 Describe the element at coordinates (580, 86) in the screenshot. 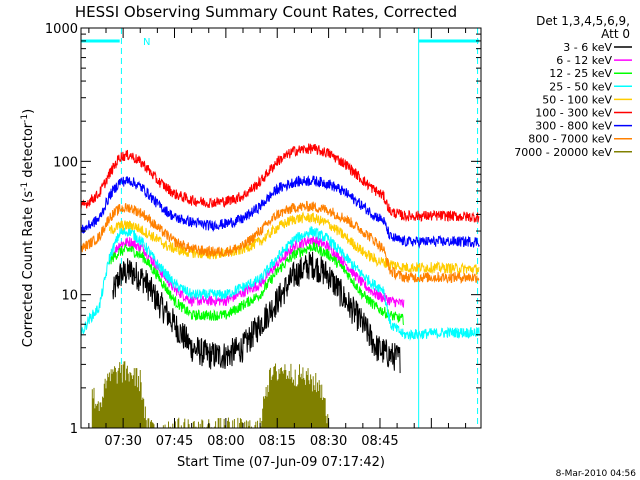

I see `legend-label: 25 - 50 keV` at that location.